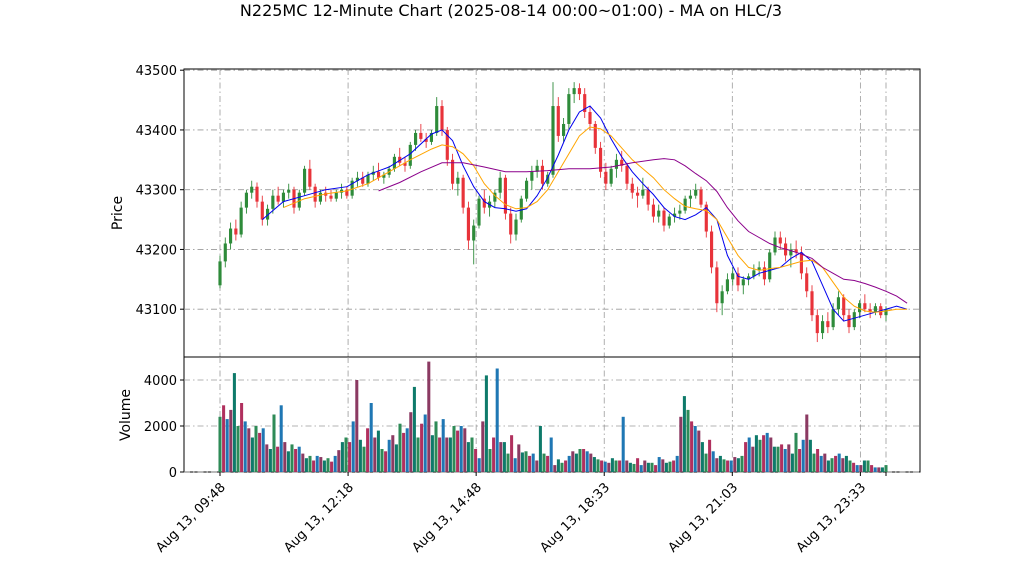 This screenshot has width=1022, height=575. What do you see at coordinates (156, 131) in the screenshot?
I see `price-tick-label: 43400` at bounding box center [156, 131].